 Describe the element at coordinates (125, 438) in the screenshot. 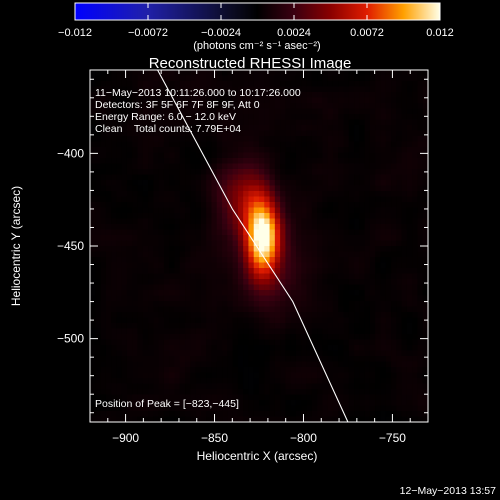

I see `x-tick-label: −900` at that location.